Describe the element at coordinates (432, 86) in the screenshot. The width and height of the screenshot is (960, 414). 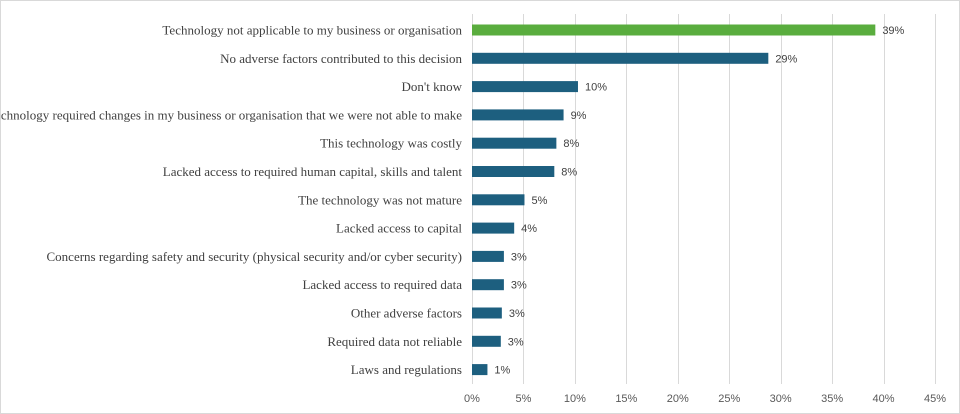
I see `category-label: Don't know` at that location.